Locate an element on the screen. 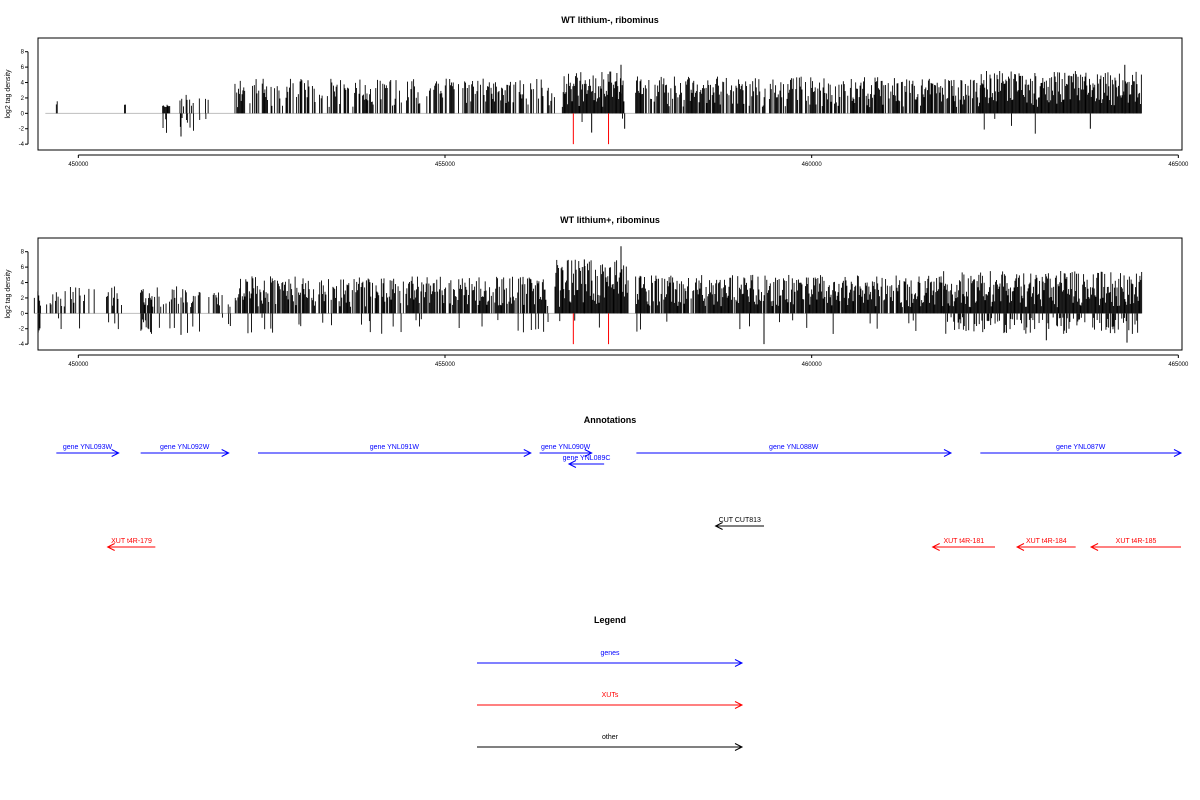  legend-title: Legend is located at coordinates (610, 620).